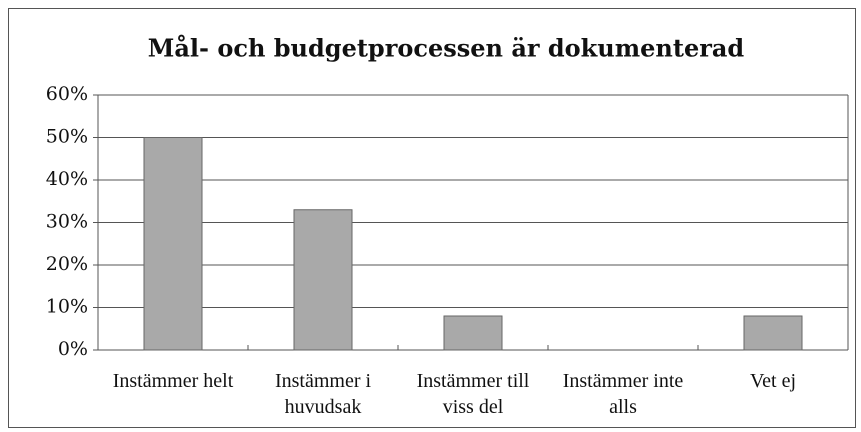 The height and width of the screenshot is (432, 861). What do you see at coordinates (623, 394) in the screenshot?
I see `x-tick-label: Instämmer inte alls` at bounding box center [623, 394].